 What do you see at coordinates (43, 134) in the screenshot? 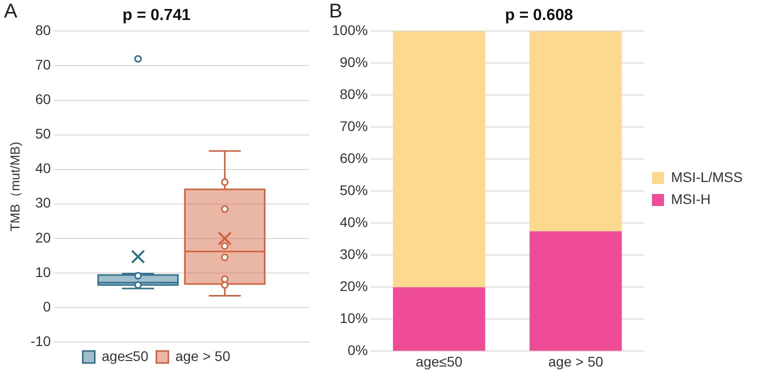
I see `y-tick-label: 50` at bounding box center [43, 134].